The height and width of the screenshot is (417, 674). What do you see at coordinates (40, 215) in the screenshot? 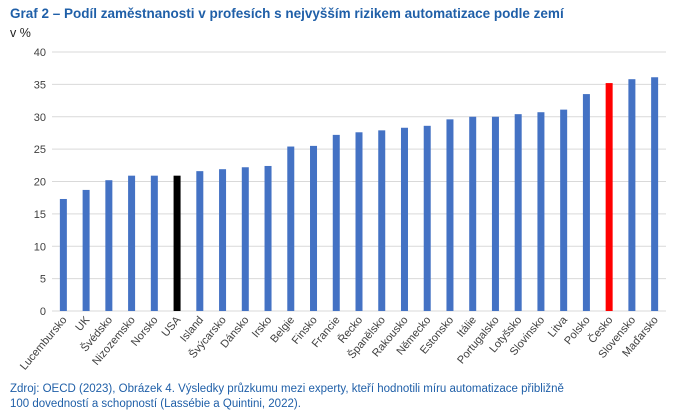
I see `y-tick-label: 15` at bounding box center [40, 215].